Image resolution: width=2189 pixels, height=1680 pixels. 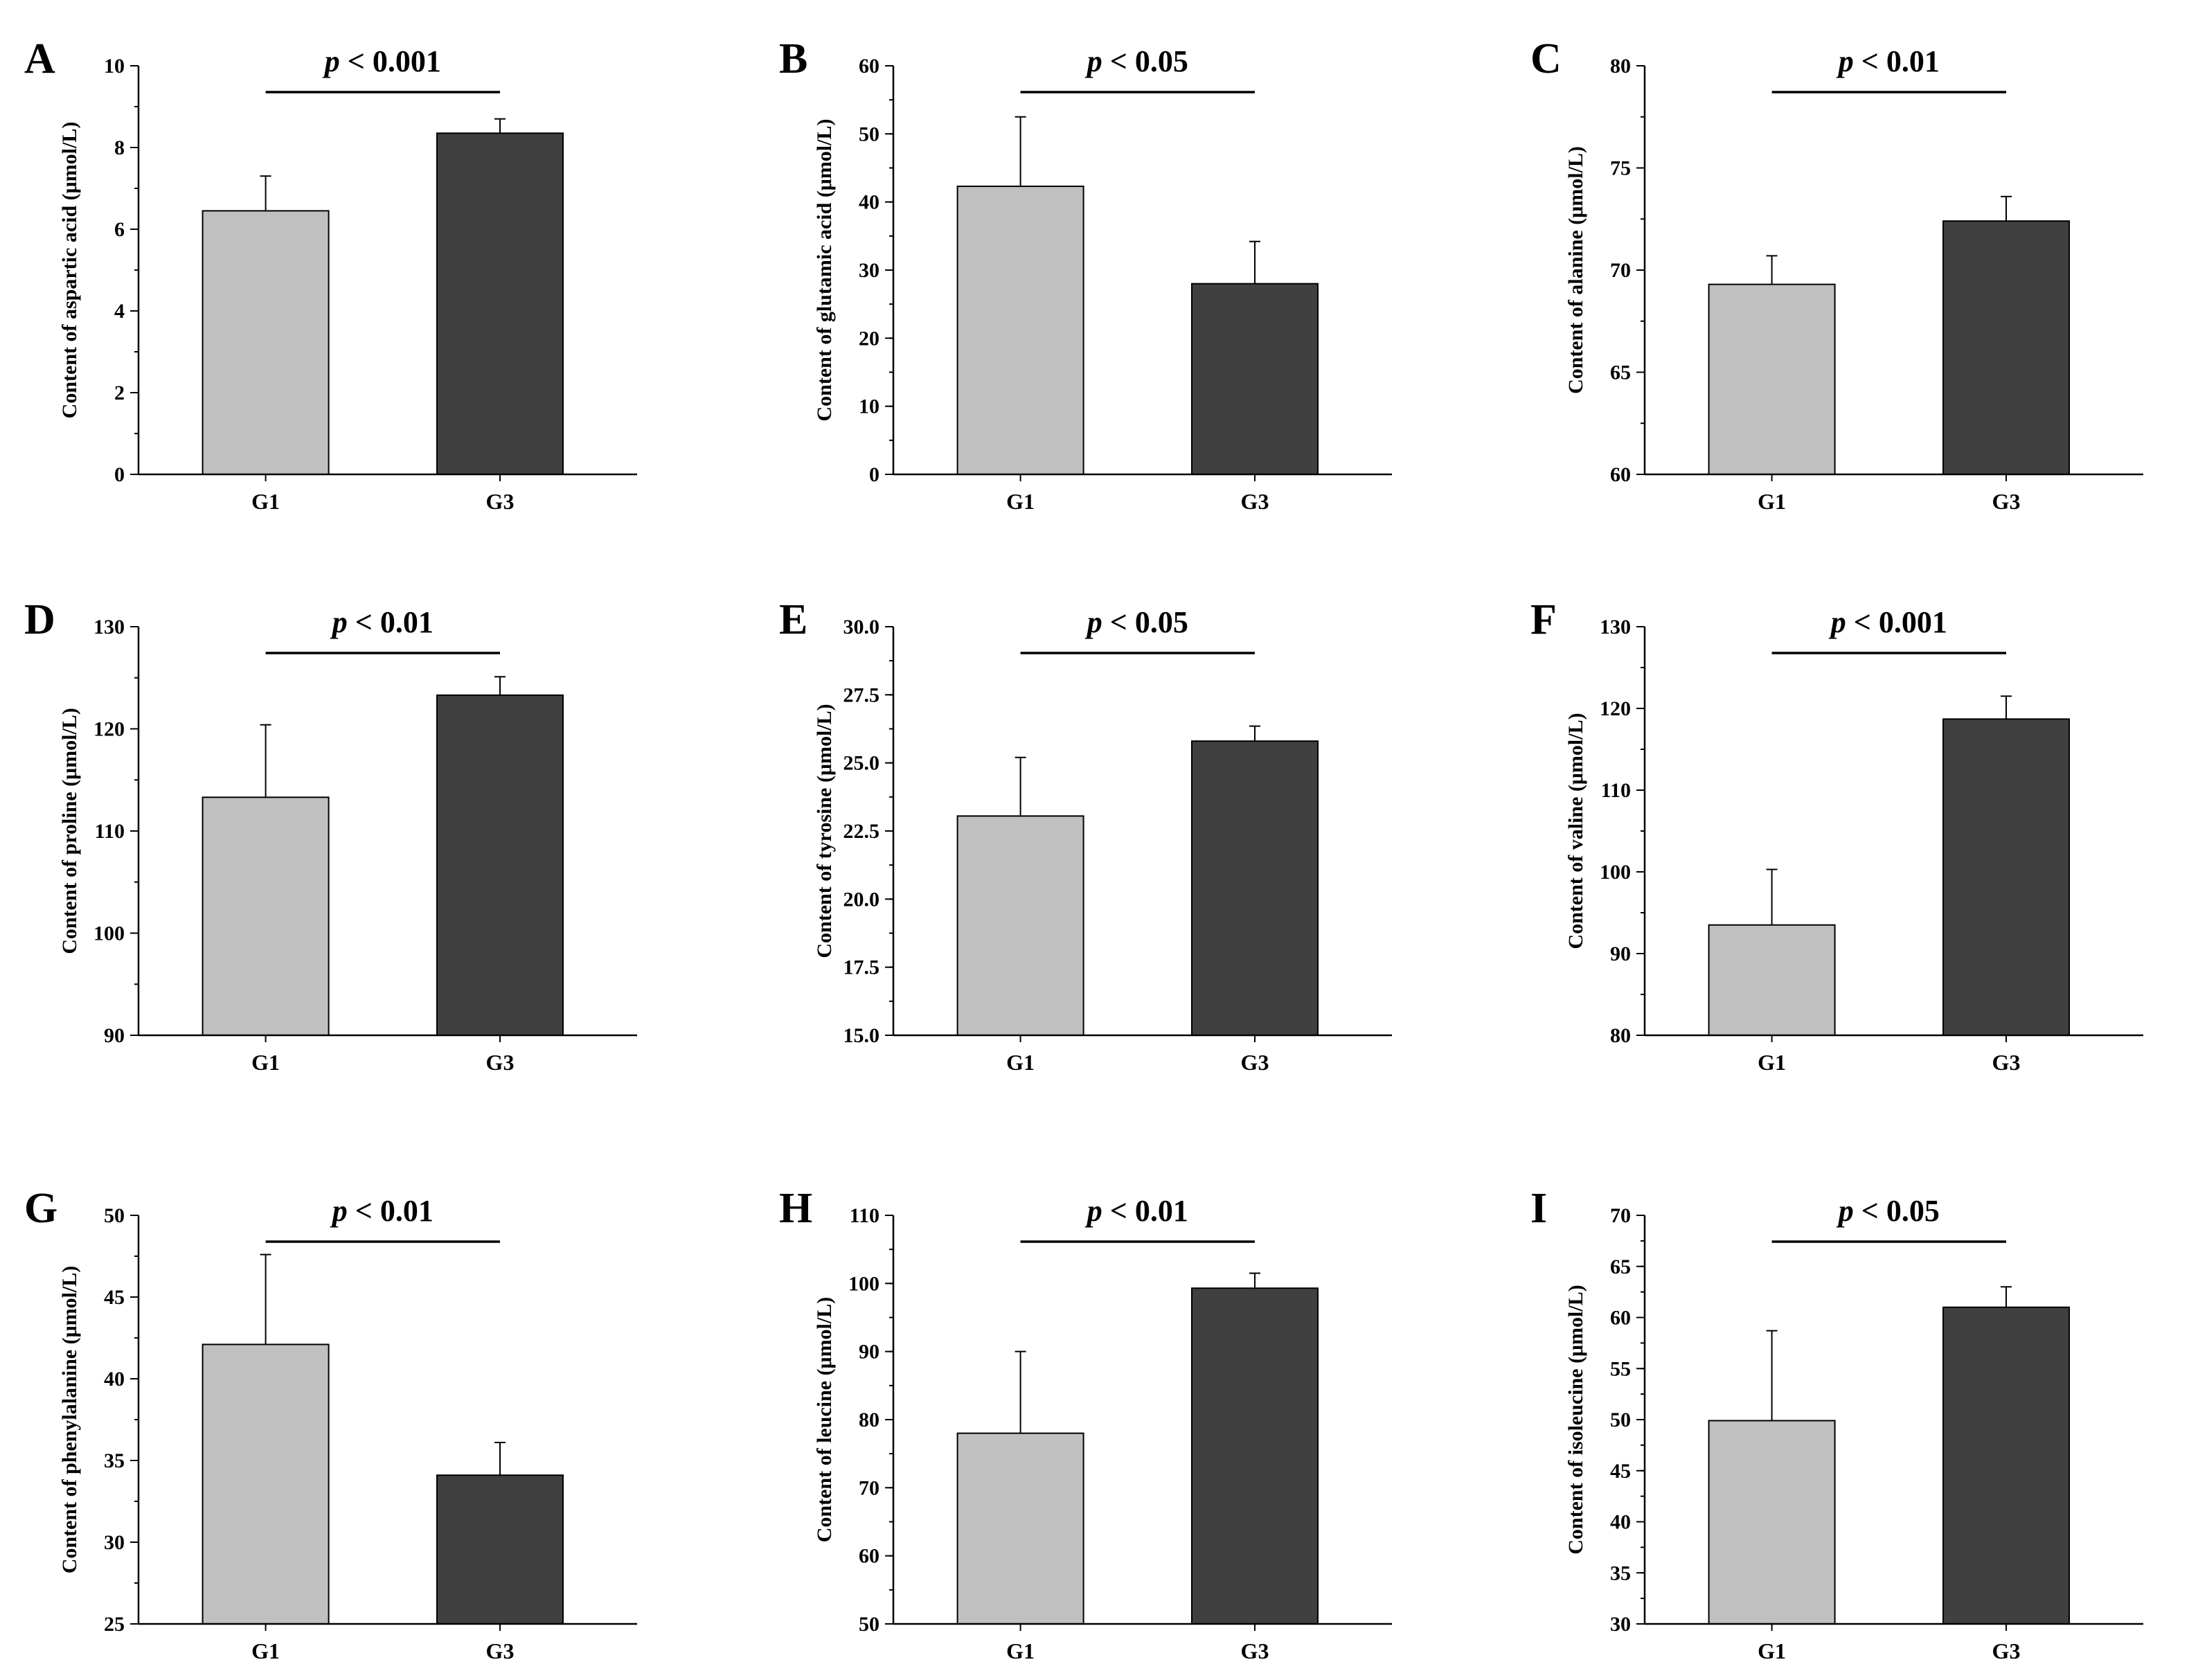 I want to click on bar-b-g3, so click(x=1255, y=379).